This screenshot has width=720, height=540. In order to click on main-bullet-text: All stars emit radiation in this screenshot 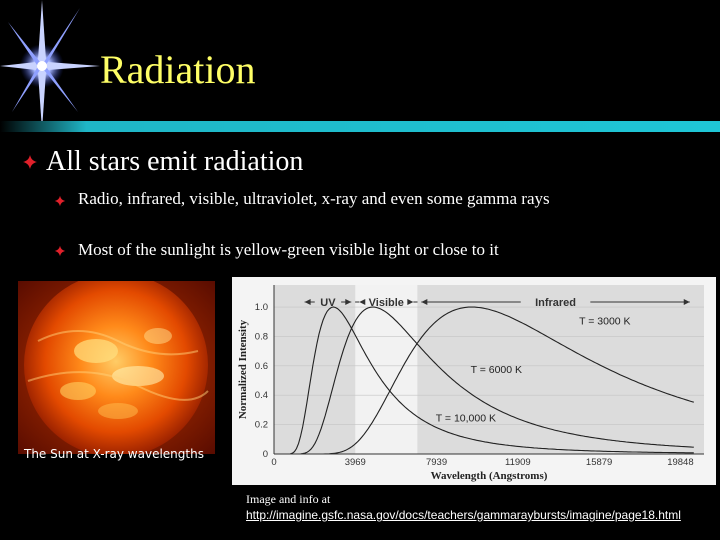, I will do `click(175, 161)`.